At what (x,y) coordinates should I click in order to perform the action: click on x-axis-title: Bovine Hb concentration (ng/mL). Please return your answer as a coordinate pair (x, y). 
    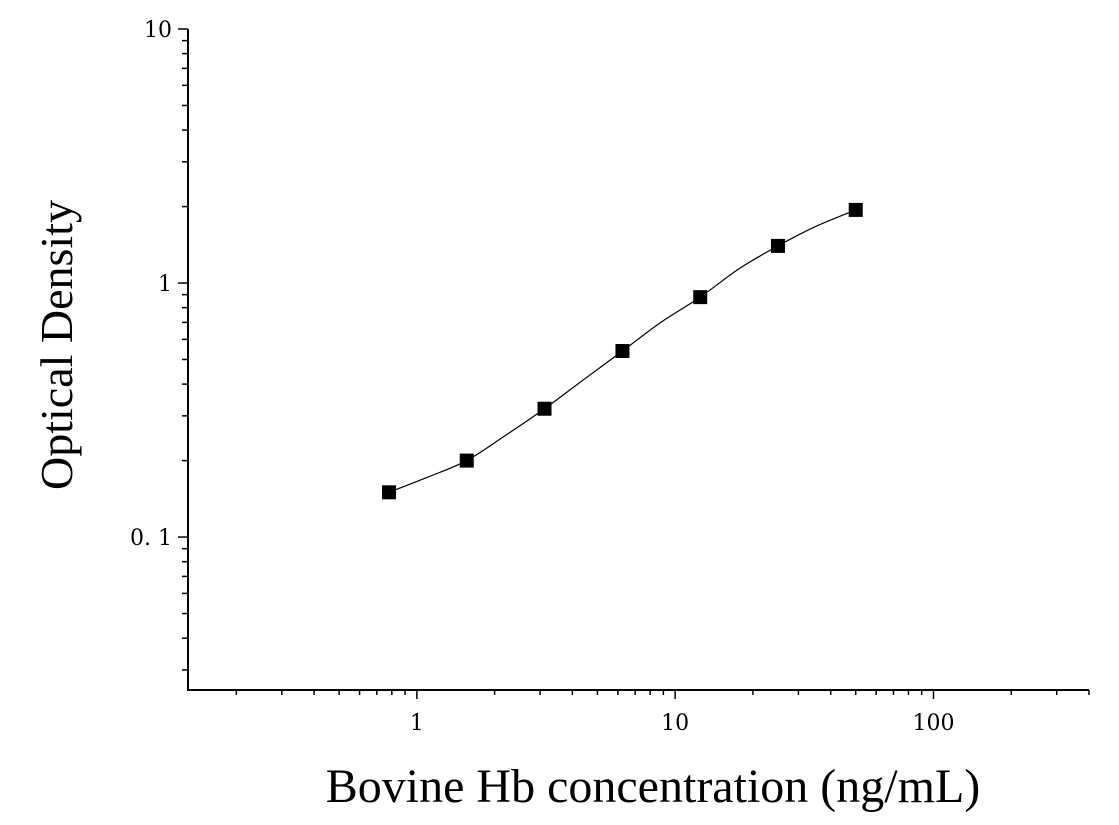
    Looking at the image, I should click on (653, 786).